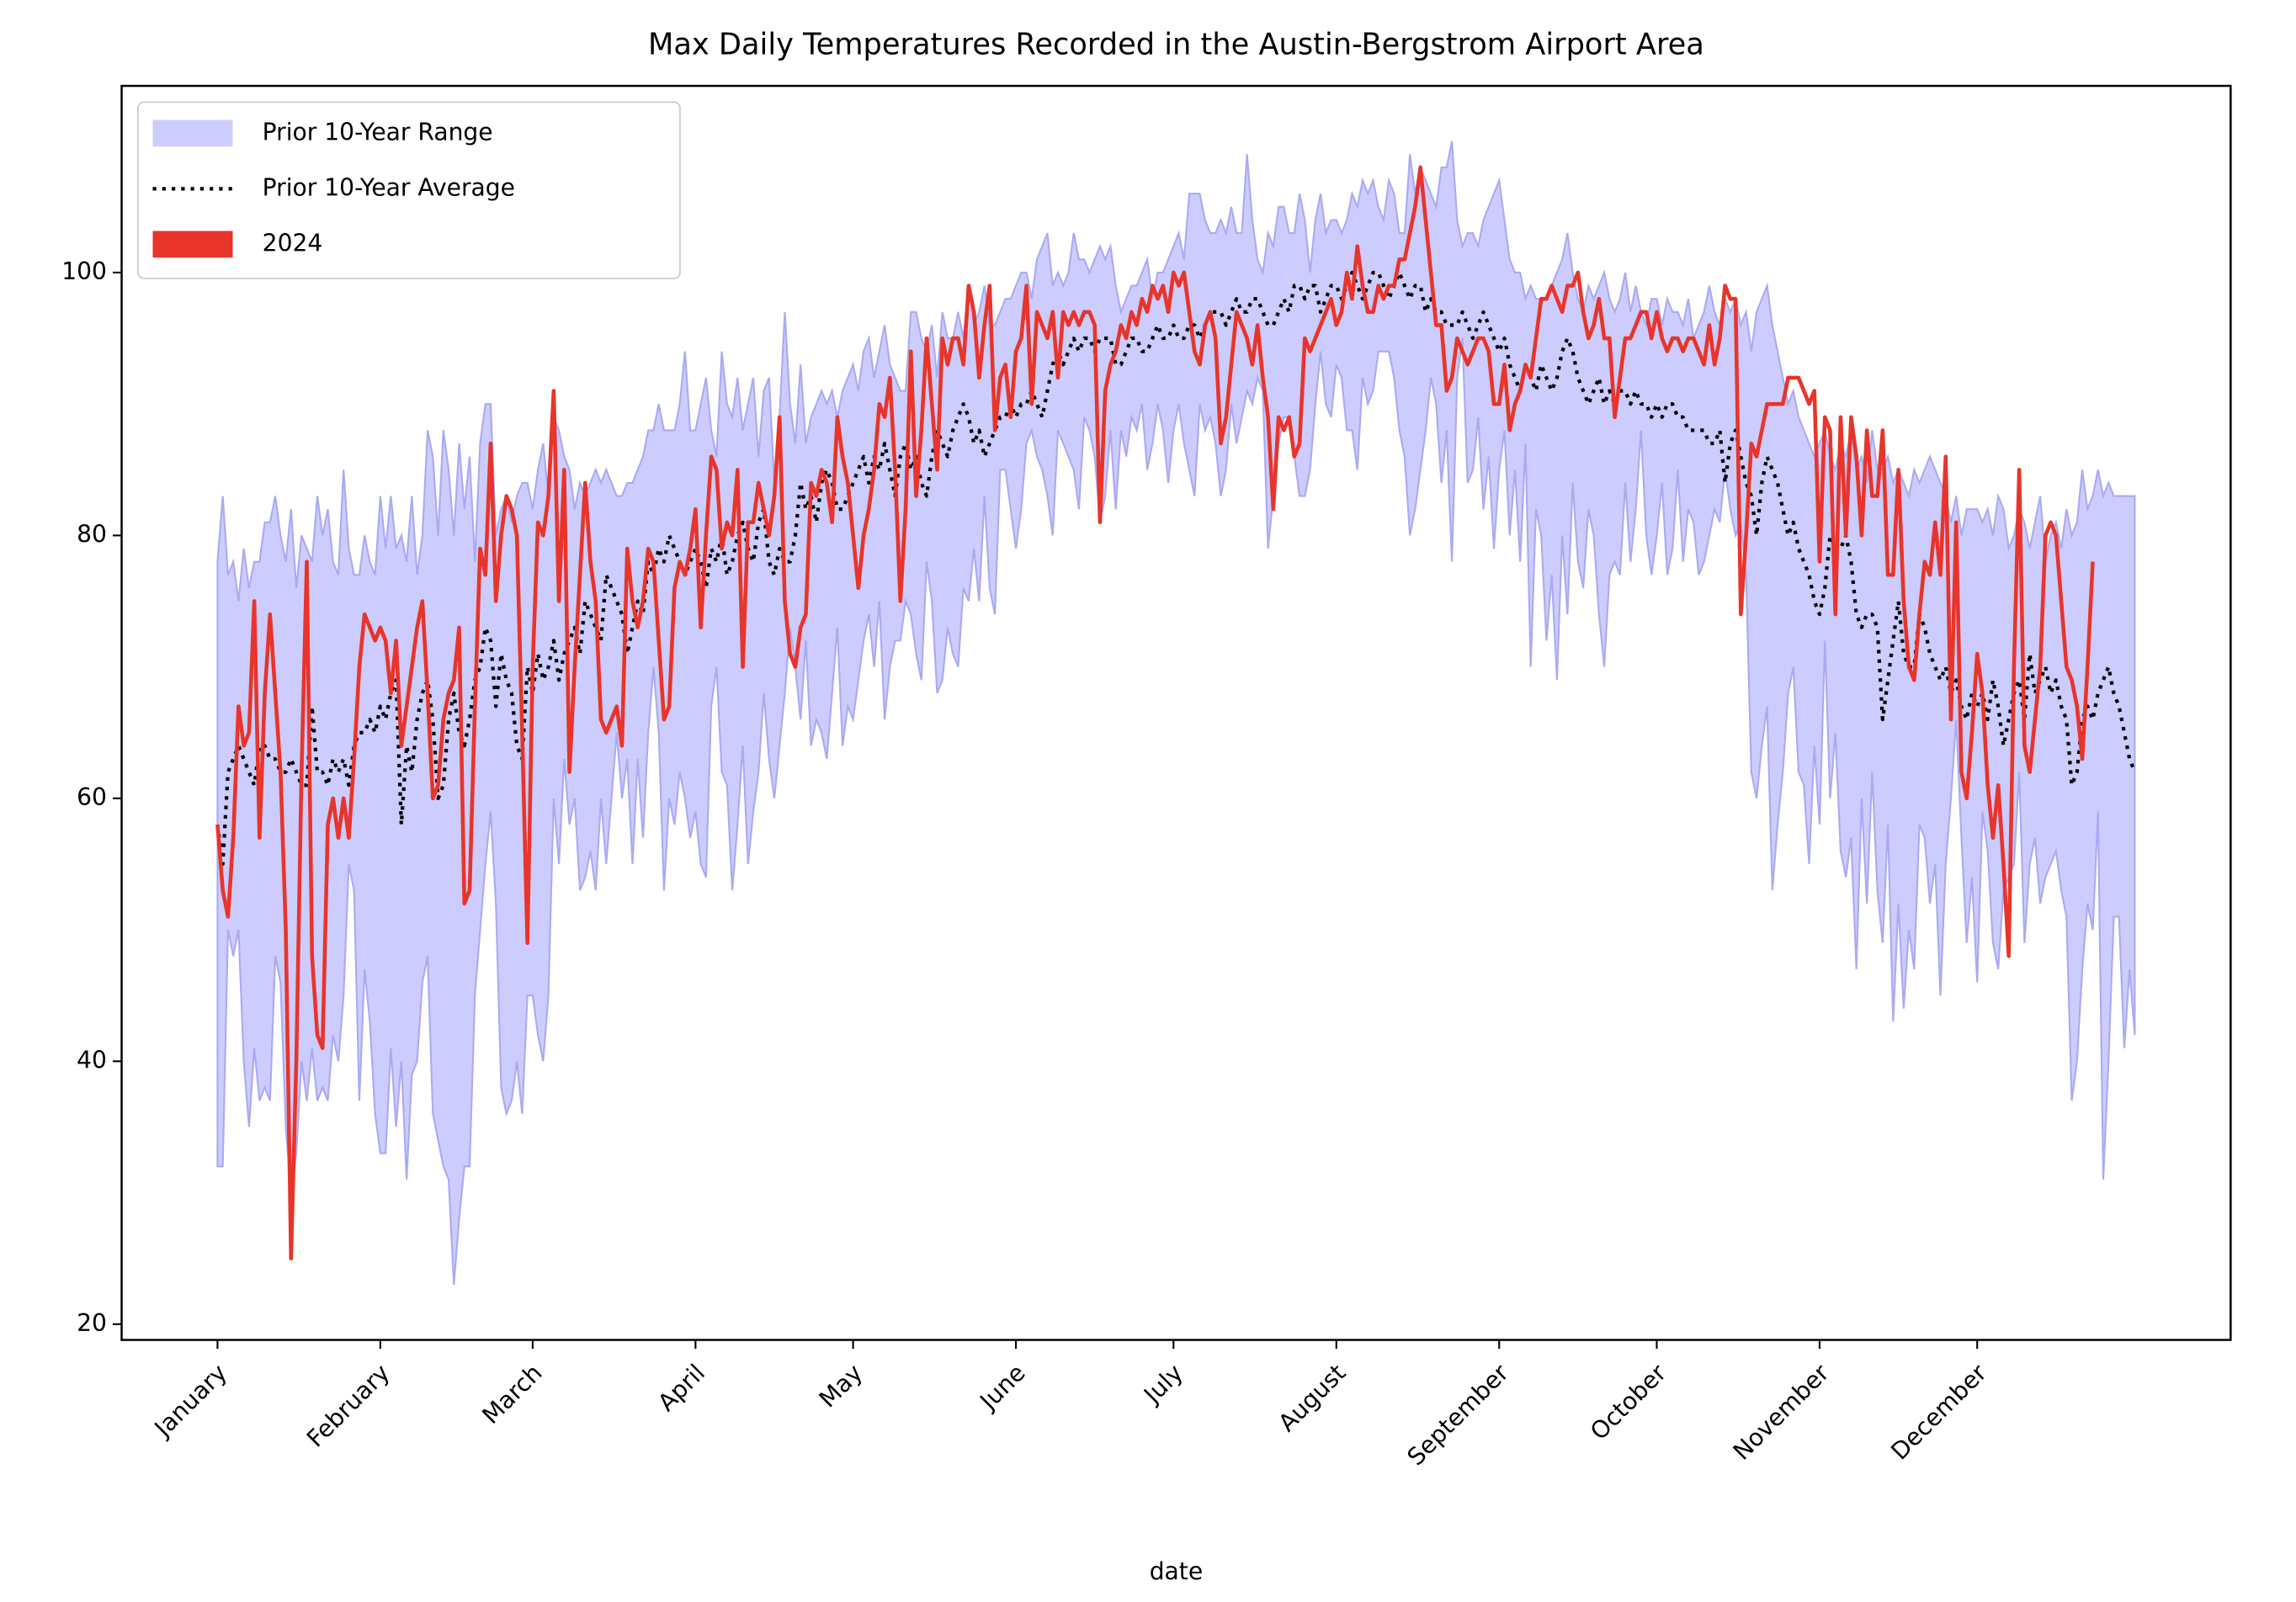  What do you see at coordinates (92, 1323) in the screenshot?
I see `y-tick-label: 20` at bounding box center [92, 1323].